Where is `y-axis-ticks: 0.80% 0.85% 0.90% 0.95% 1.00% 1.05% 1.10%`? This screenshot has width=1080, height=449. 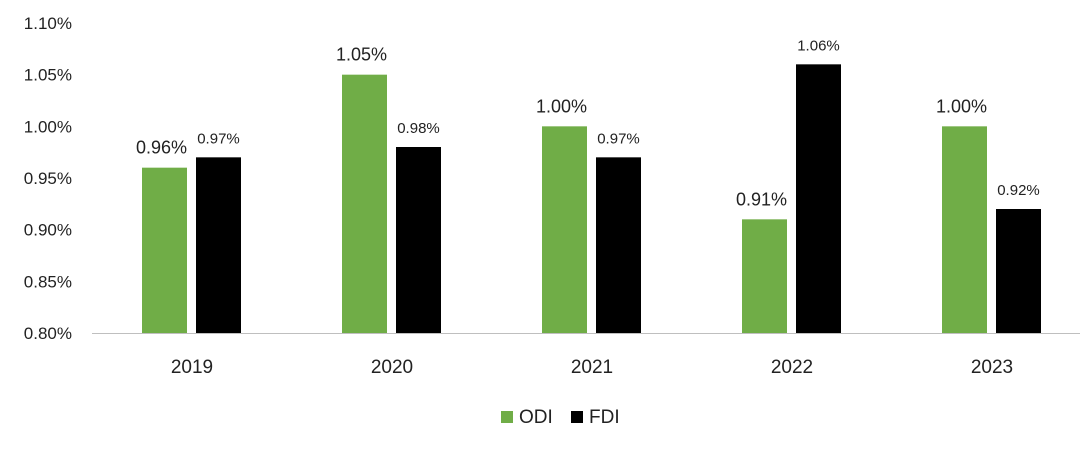
y-axis-ticks: 0.80% 0.85% 0.90% 0.95% 1.00% 1.05% 1.10% is located at coordinates (48, 178).